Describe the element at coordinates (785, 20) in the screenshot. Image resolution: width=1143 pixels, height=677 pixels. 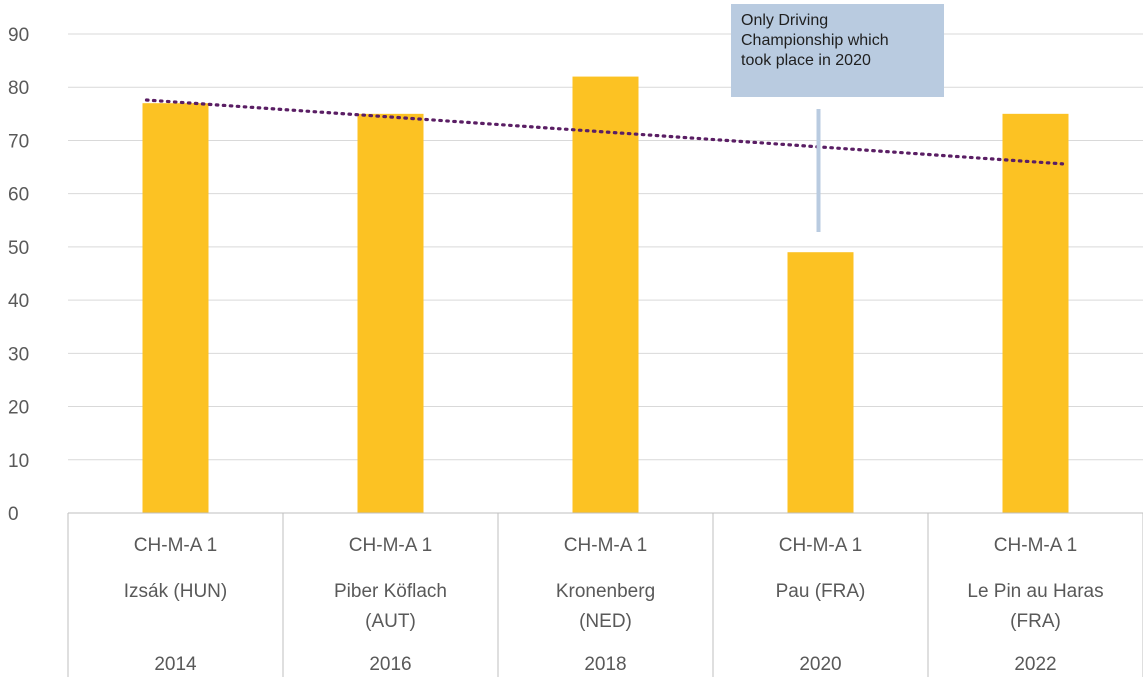
I see `annotation-line-1: Only Driving` at that location.